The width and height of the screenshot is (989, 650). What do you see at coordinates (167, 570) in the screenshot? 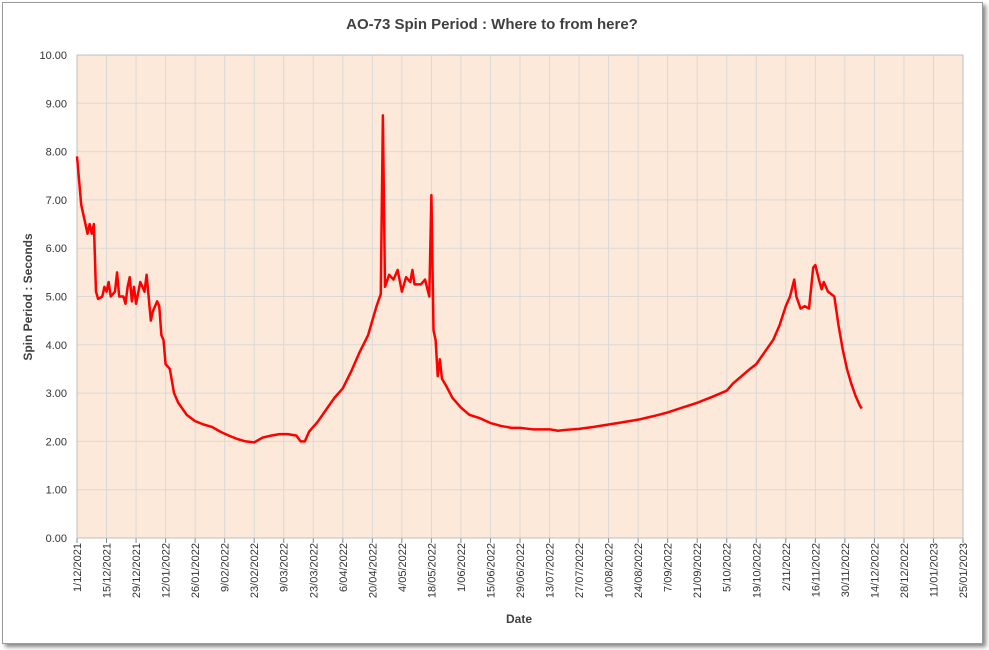
I see `x-tick-label: 12/01/2022` at bounding box center [167, 570].